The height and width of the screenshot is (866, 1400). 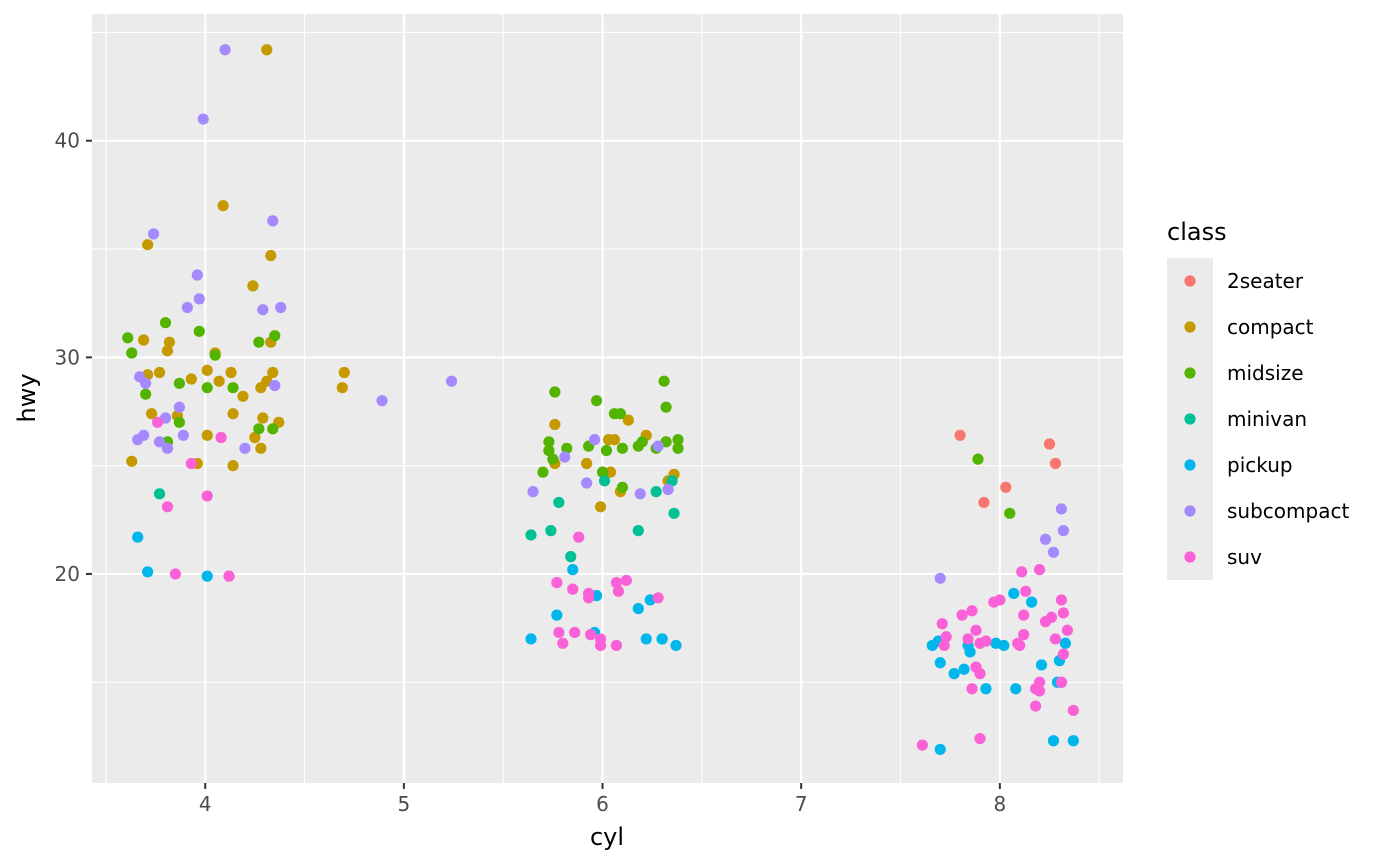 What do you see at coordinates (1266, 511) in the screenshot?
I see `legend-item-subcompact: subcompact` at bounding box center [1266, 511].